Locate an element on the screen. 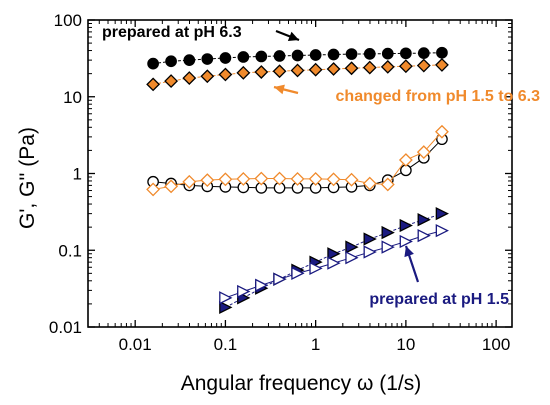  annotation-text: prepared at pH 1.5 is located at coordinates (439, 299).